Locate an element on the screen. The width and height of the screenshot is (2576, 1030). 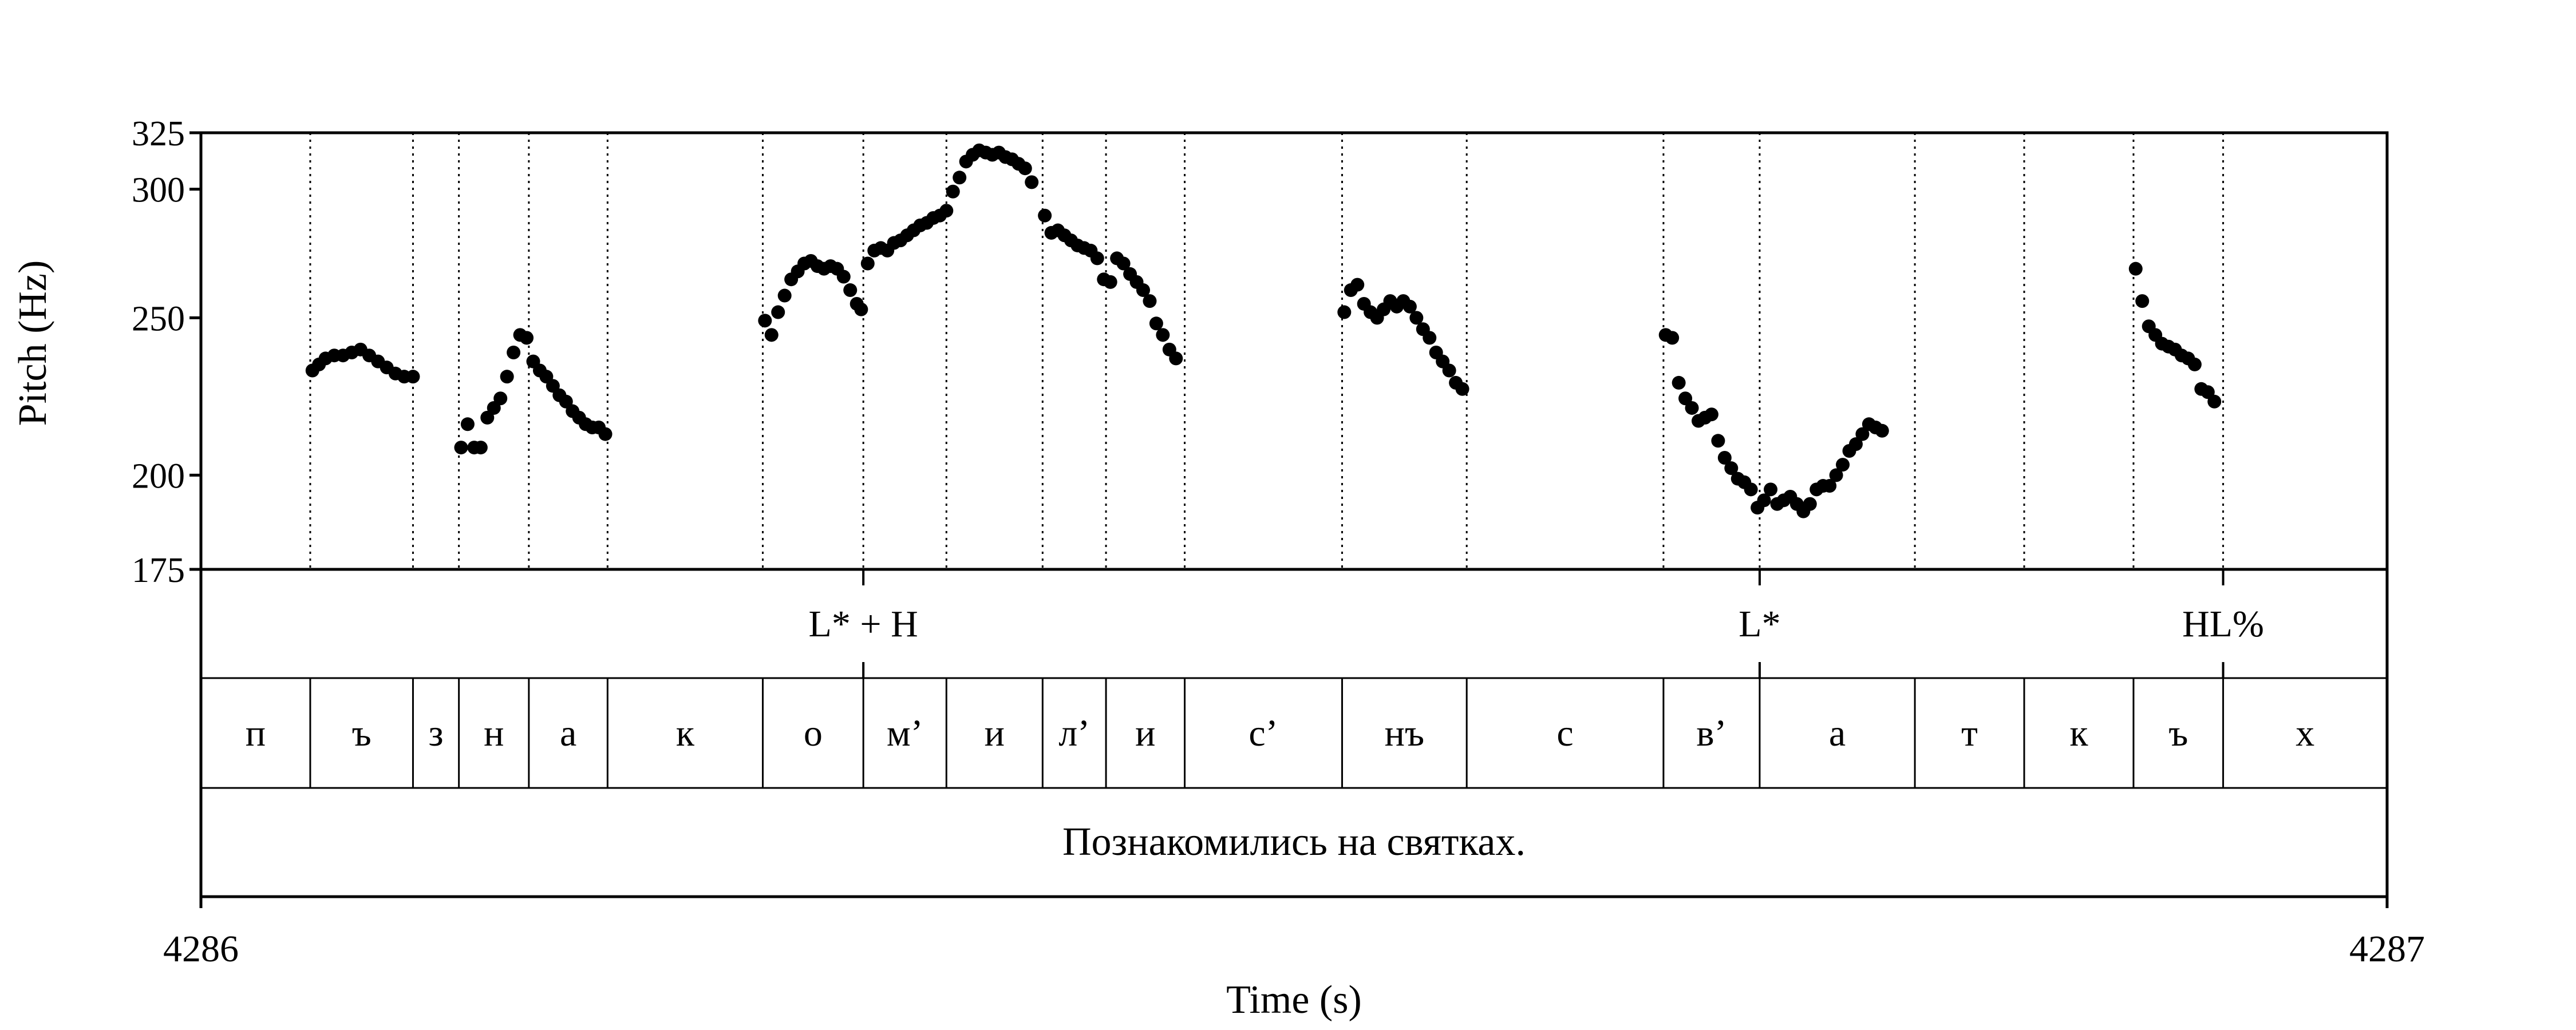
tone-label: HL% is located at coordinates (2223, 624).